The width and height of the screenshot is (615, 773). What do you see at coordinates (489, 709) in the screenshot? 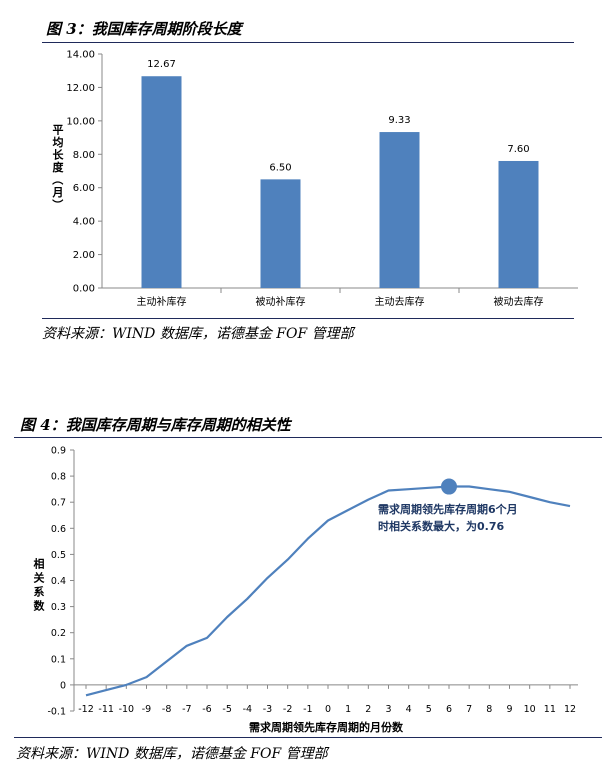
I see `x-tick-label: 8` at bounding box center [489, 709].